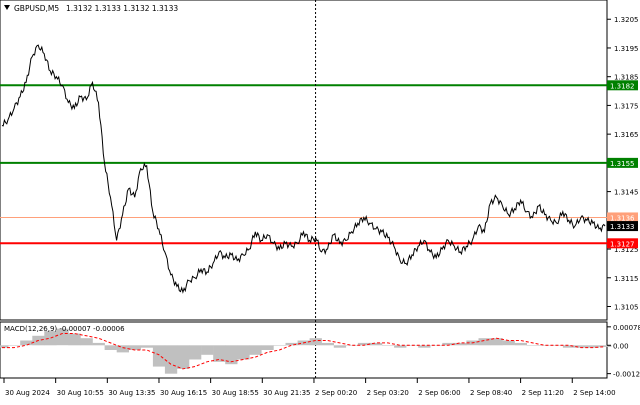 This screenshot has height=405, width=640. Describe the element at coordinates (439, 393) in the screenshot. I see `time-tick-label: 2 Sep 06:00` at that location.